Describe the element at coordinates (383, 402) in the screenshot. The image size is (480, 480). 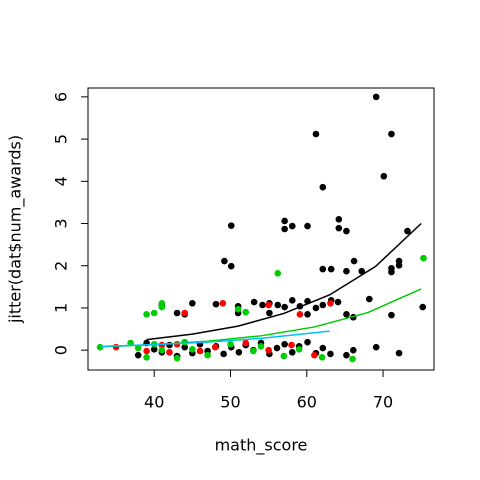
I see `x-tick-label: 70` at that location.